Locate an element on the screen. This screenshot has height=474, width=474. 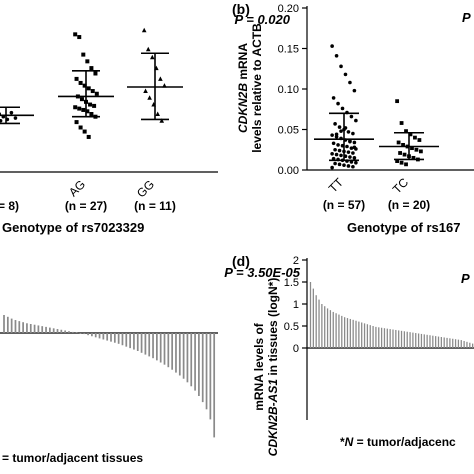
panel-b-y-tick-label: 0.05 is located at coordinates (288, 131).